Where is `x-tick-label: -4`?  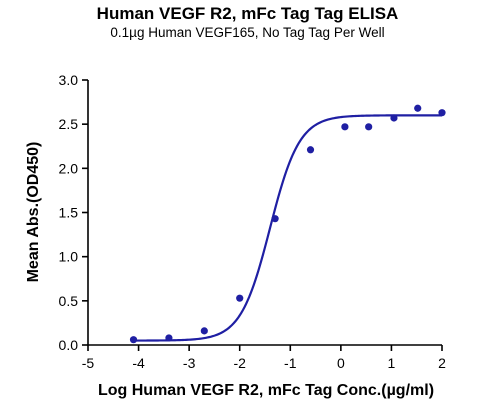
x-tick-label: -4 is located at coordinates (138, 363).